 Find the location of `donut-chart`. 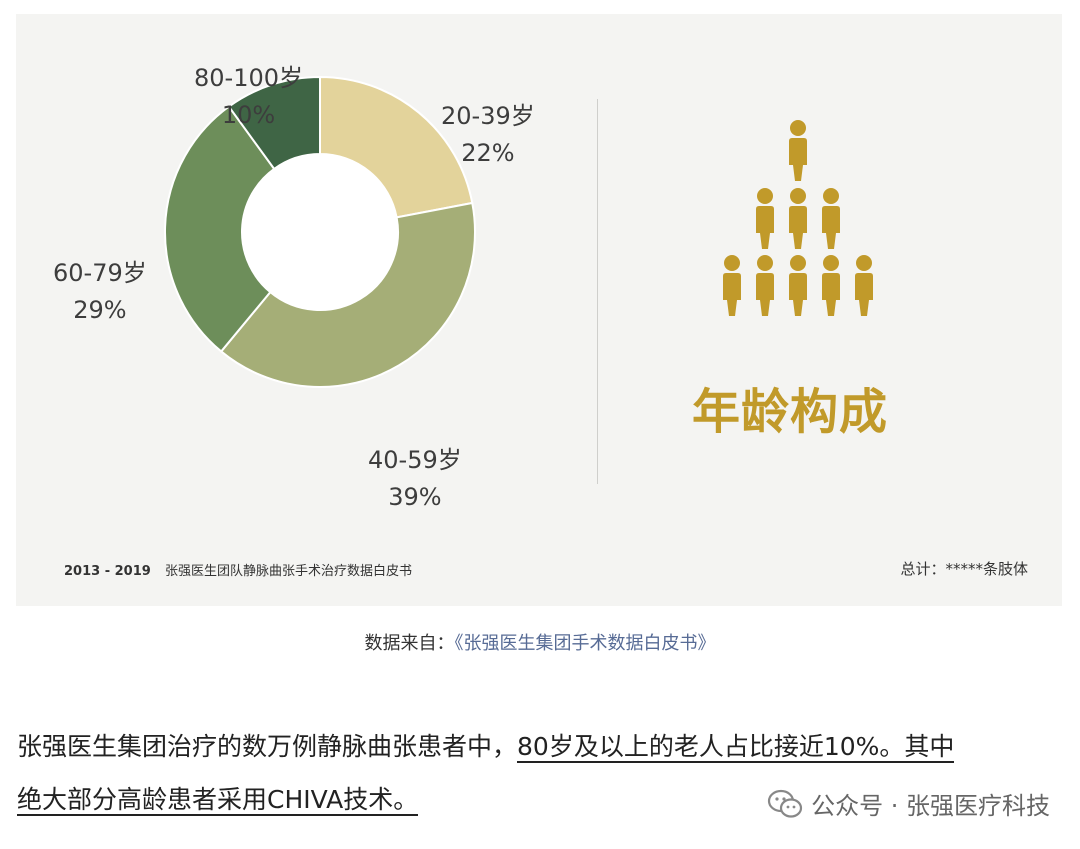

donut-chart is located at coordinates (320, 231).